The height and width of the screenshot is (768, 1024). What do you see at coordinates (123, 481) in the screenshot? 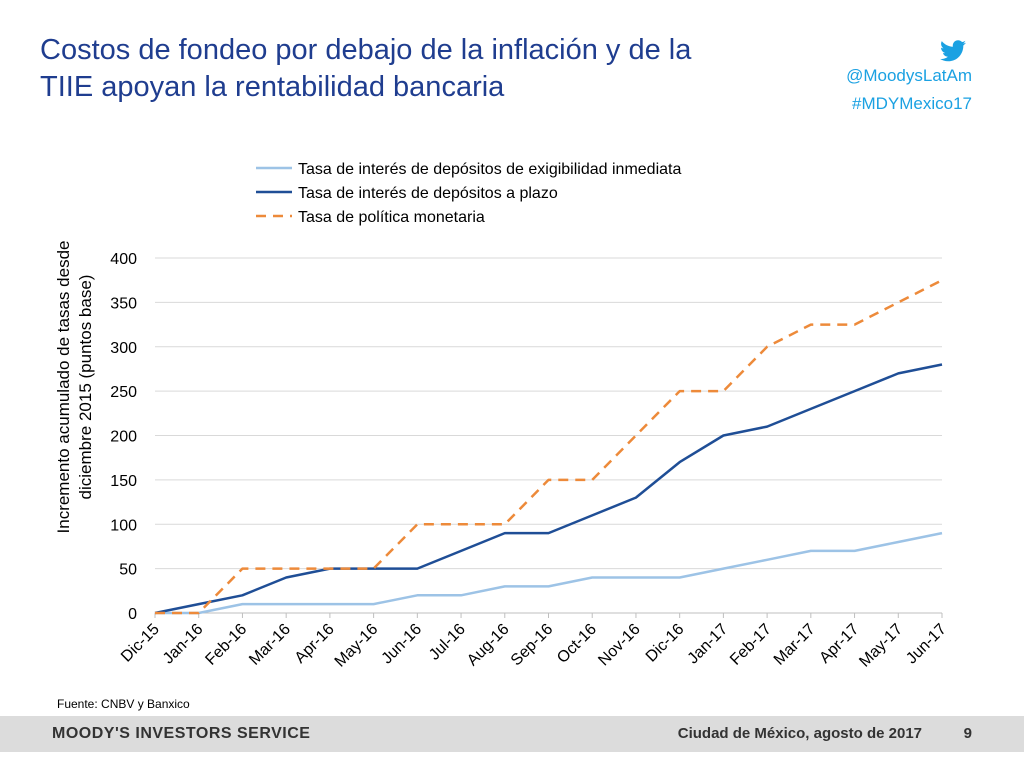
I see `y-tick-label: 150` at bounding box center [123, 481].